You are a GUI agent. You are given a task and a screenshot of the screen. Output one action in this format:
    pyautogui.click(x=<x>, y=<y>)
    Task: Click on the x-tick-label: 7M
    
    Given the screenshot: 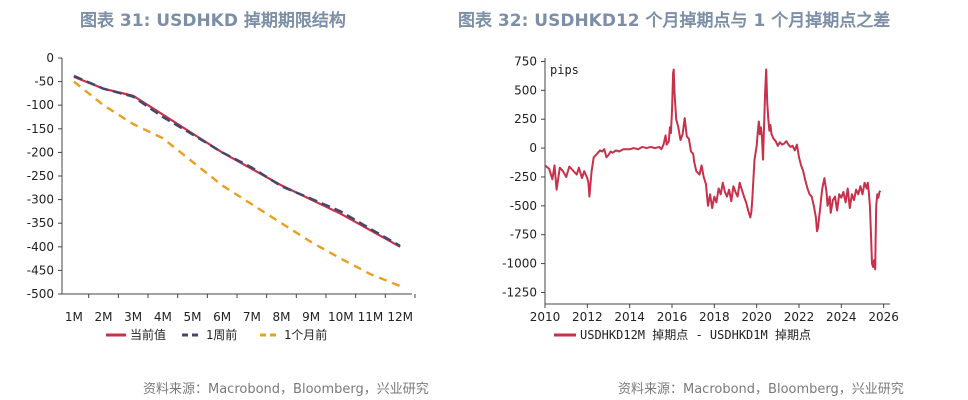 What is the action you would take?
    pyautogui.click(x=252, y=317)
    